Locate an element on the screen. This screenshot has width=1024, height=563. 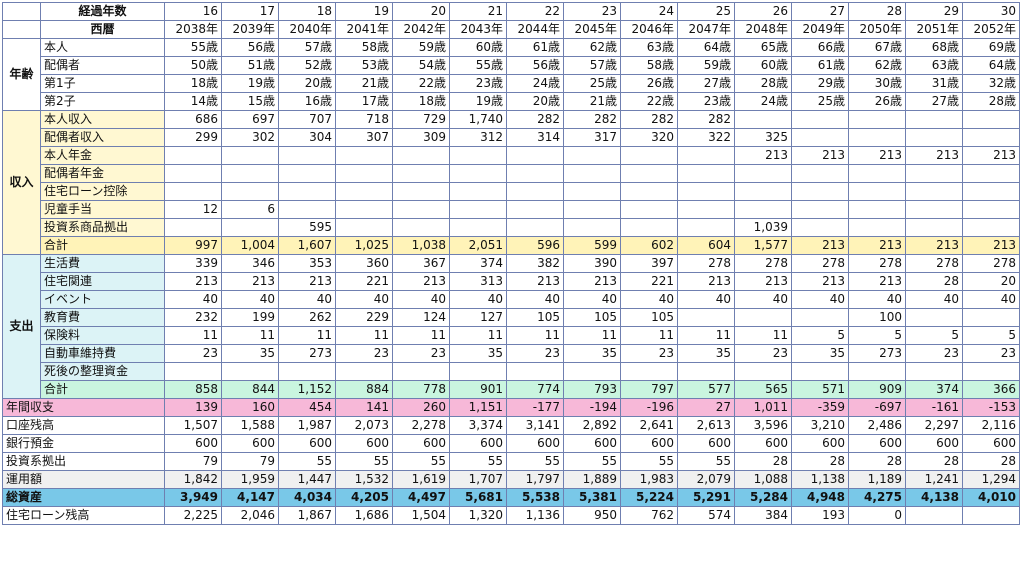
value-cell: 28 is located at coordinates (763, 461).